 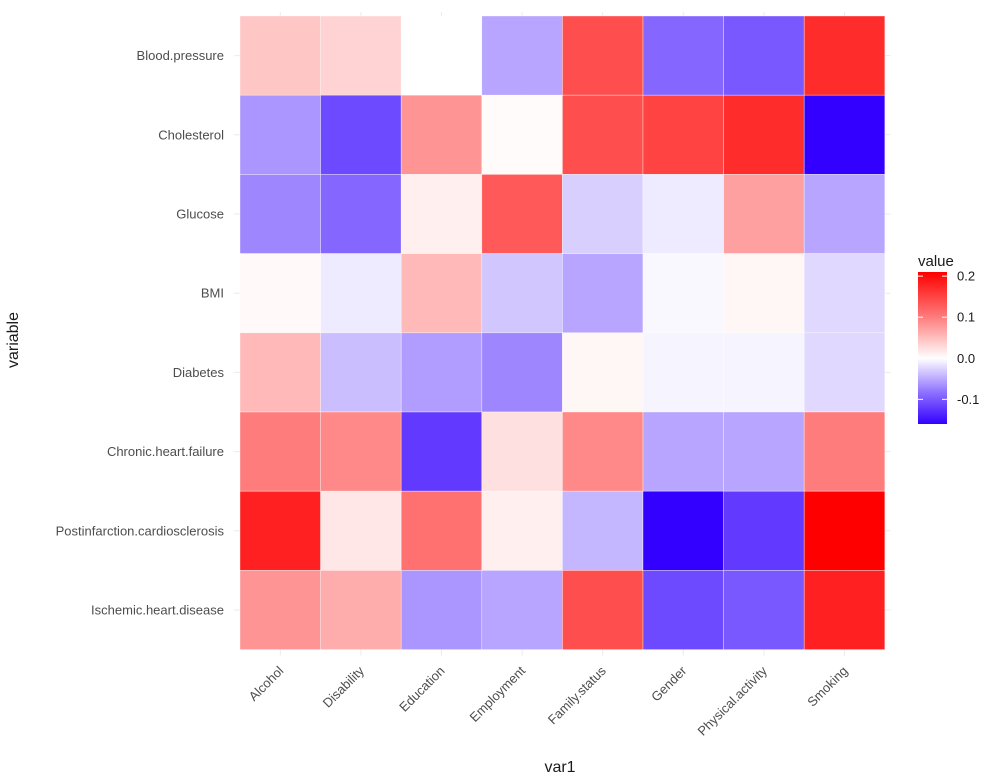 What do you see at coordinates (191, 134) in the screenshot?
I see `y-tick-label: Cholesterol` at bounding box center [191, 134].